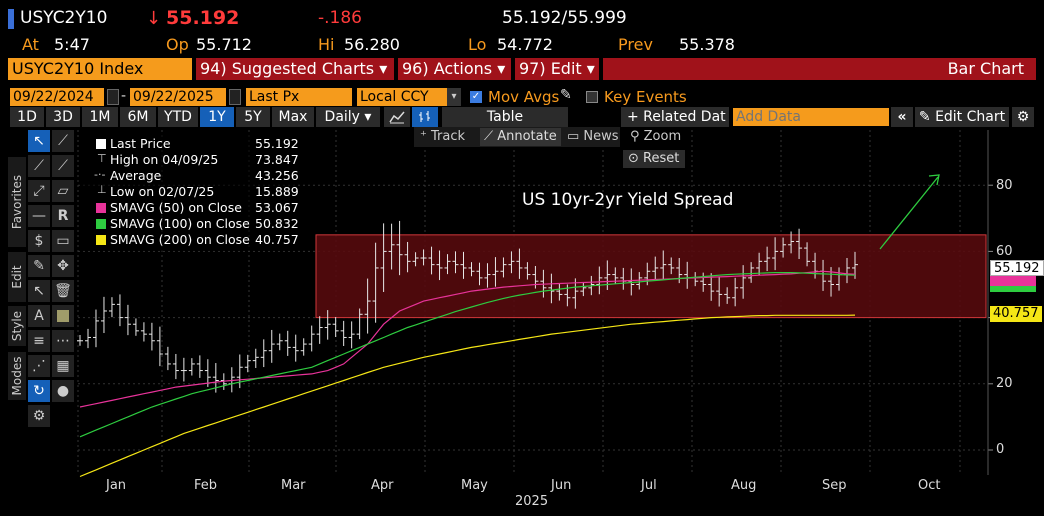  I want to click on line-tool-icon: ⟋, so click(39, 166).